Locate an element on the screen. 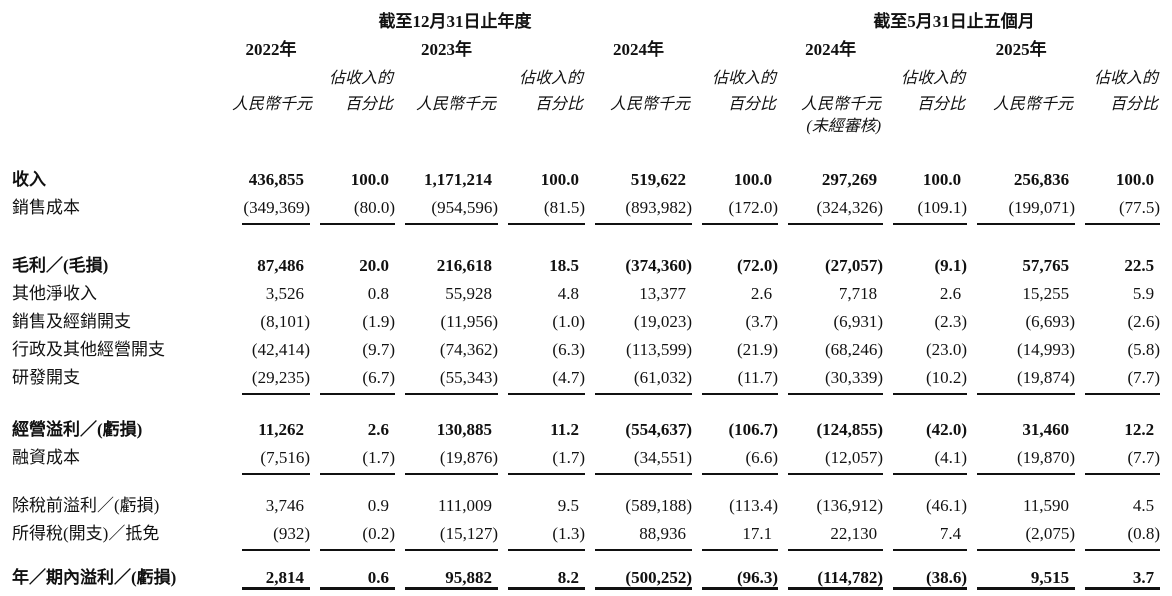 This screenshot has height=596, width=1172. value-cell: (6,693) is located at coordinates (1050, 321).